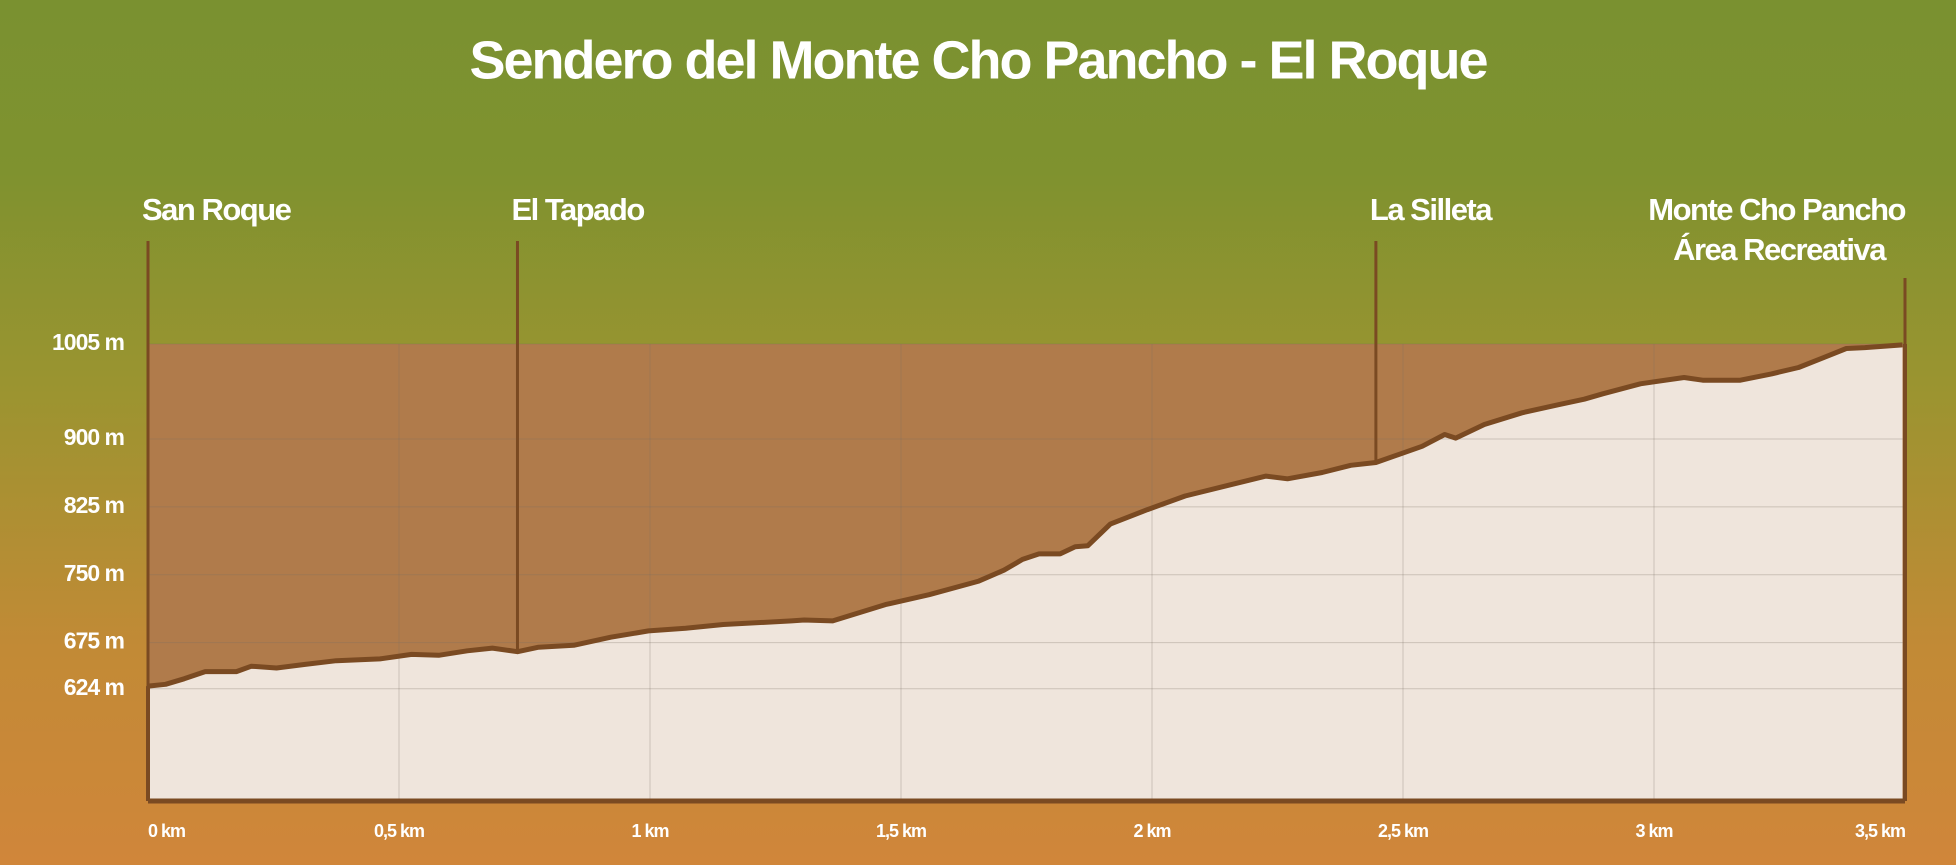 This screenshot has width=1956, height=865. Describe the element at coordinates (1653, 831) in the screenshot. I see `x-tick-label: 3 km` at that location.